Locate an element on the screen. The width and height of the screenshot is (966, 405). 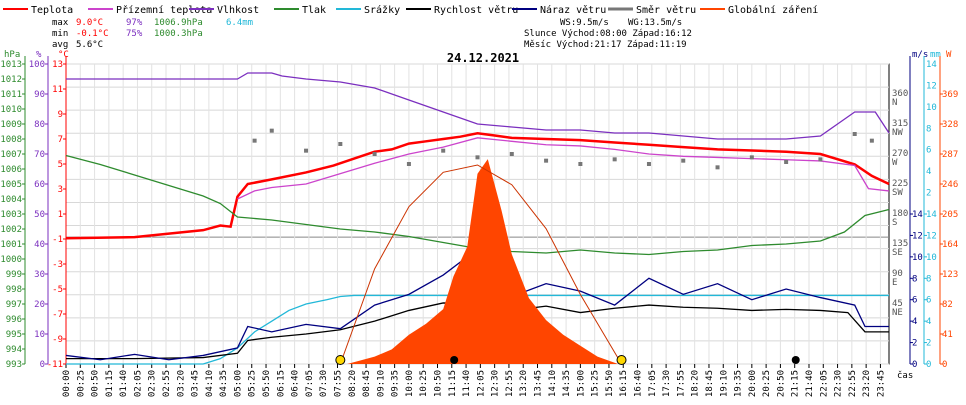
axis-wind-tick-label: 4 is located at coordinates (914, 322).